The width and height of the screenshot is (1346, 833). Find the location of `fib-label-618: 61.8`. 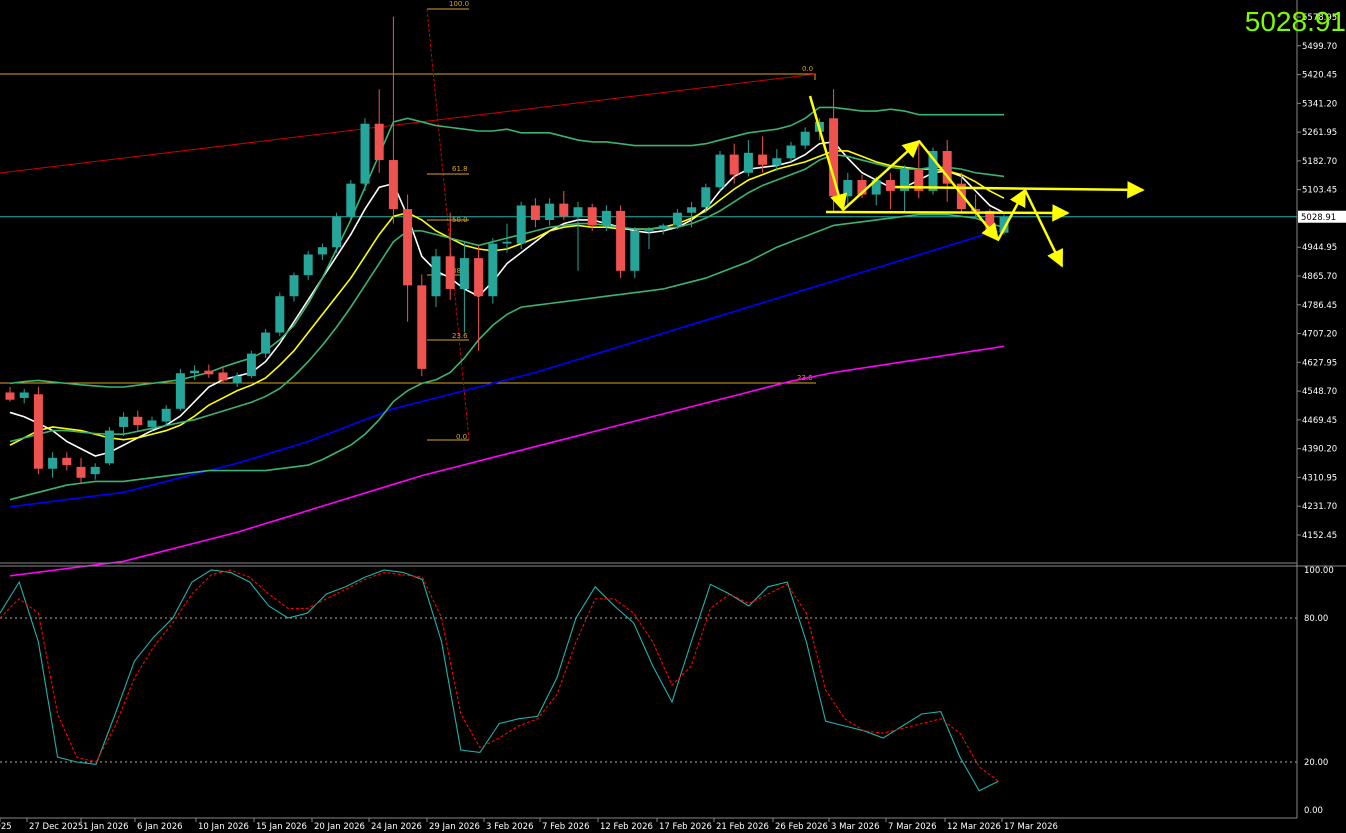

fib-label-618: 61.8 is located at coordinates (460, 169).